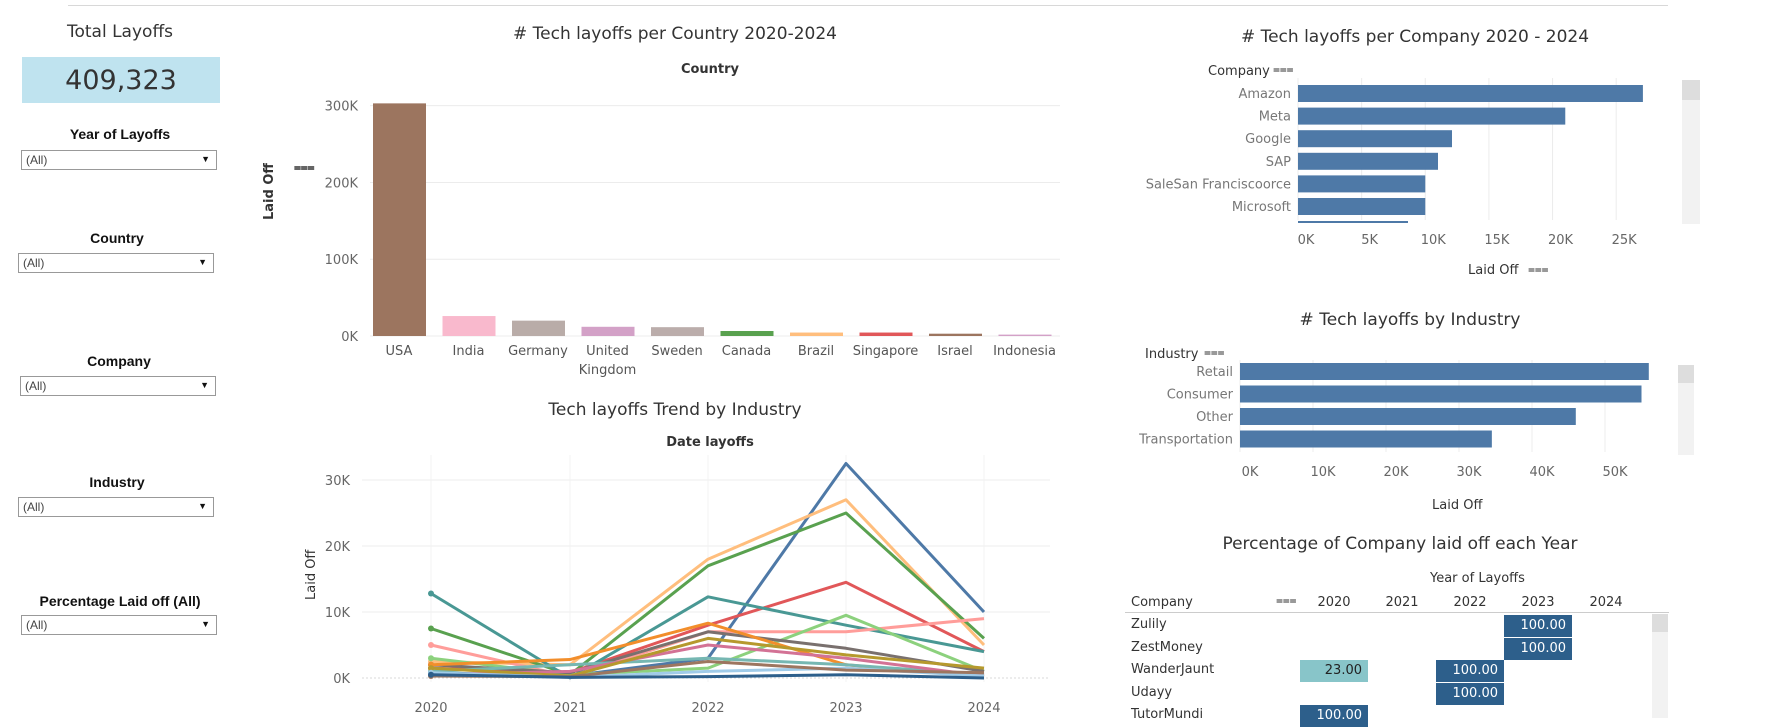 The width and height of the screenshot is (1768, 727). I want to click on bar-india, so click(469, 326).